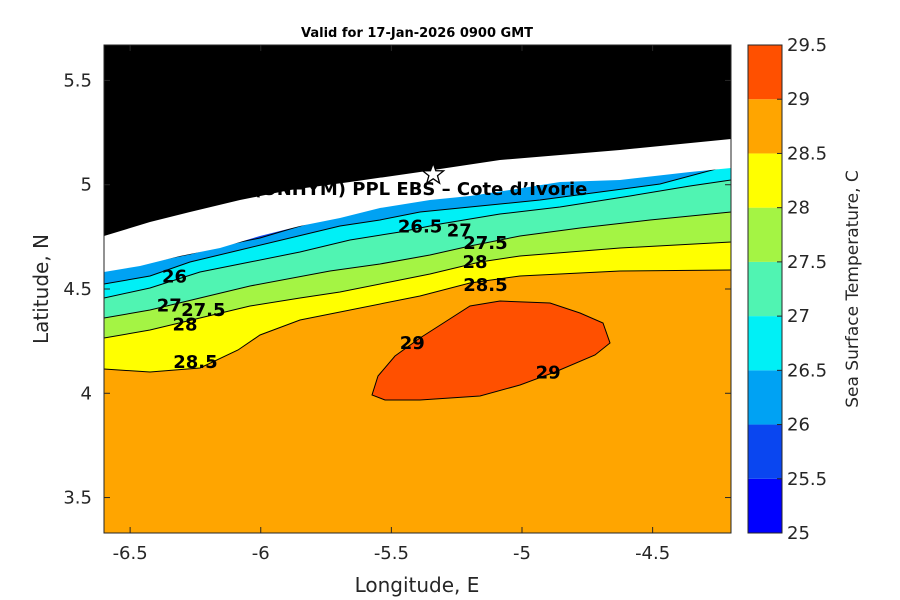  Describe the element at coordinates (174, 276) in the screenshot. I see `contour-label: 26` at that location.